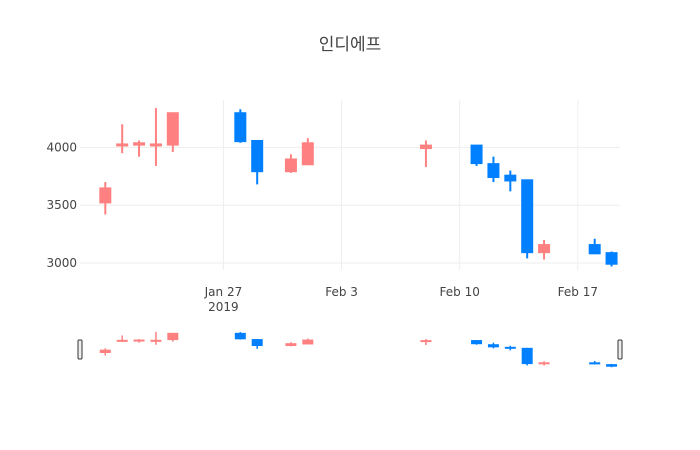  I want to click on y-tick-label: 3500, so click(61, 205).